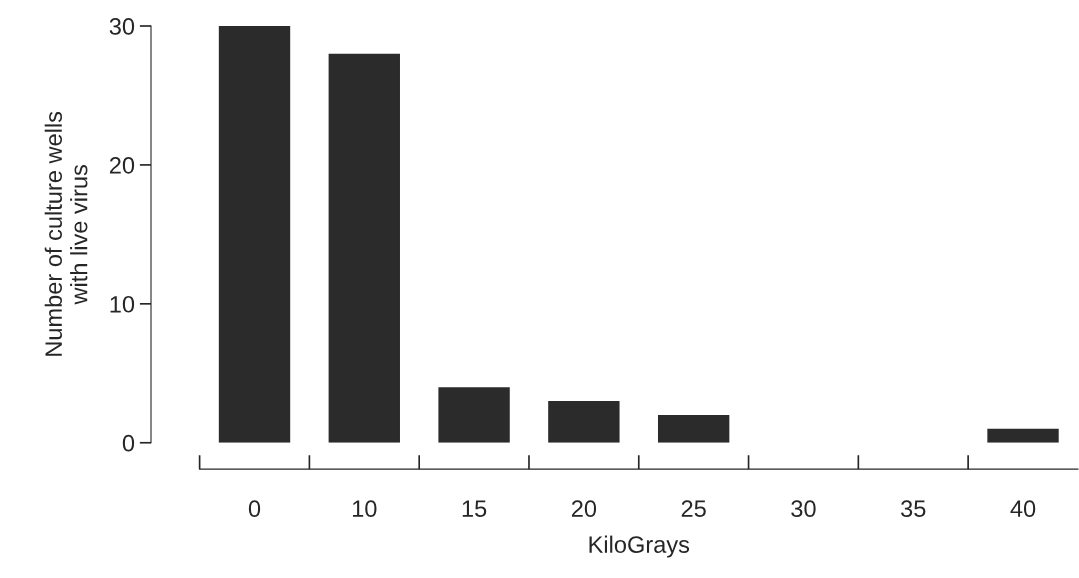 The image size is (1079, 578). What do you see at coordinates (474, 509) in the screenshot?
I see `x-tick-label: 15` at bounding box center [474, 509].